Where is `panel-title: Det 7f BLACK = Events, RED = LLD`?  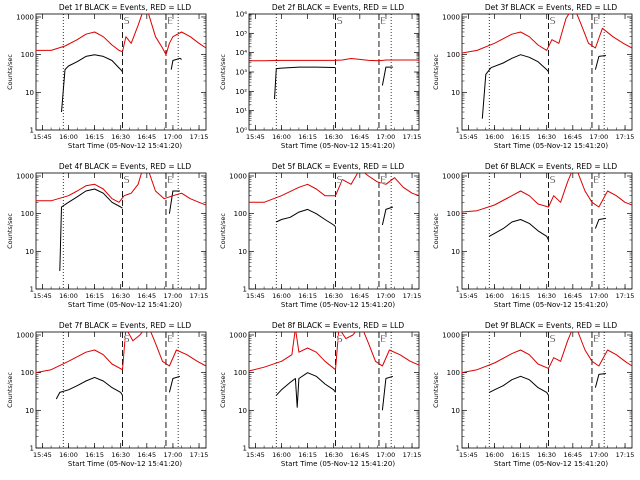 panel-title: Det 7f BLACK = Events, RED = LLD is located at coordinates (125, 325).